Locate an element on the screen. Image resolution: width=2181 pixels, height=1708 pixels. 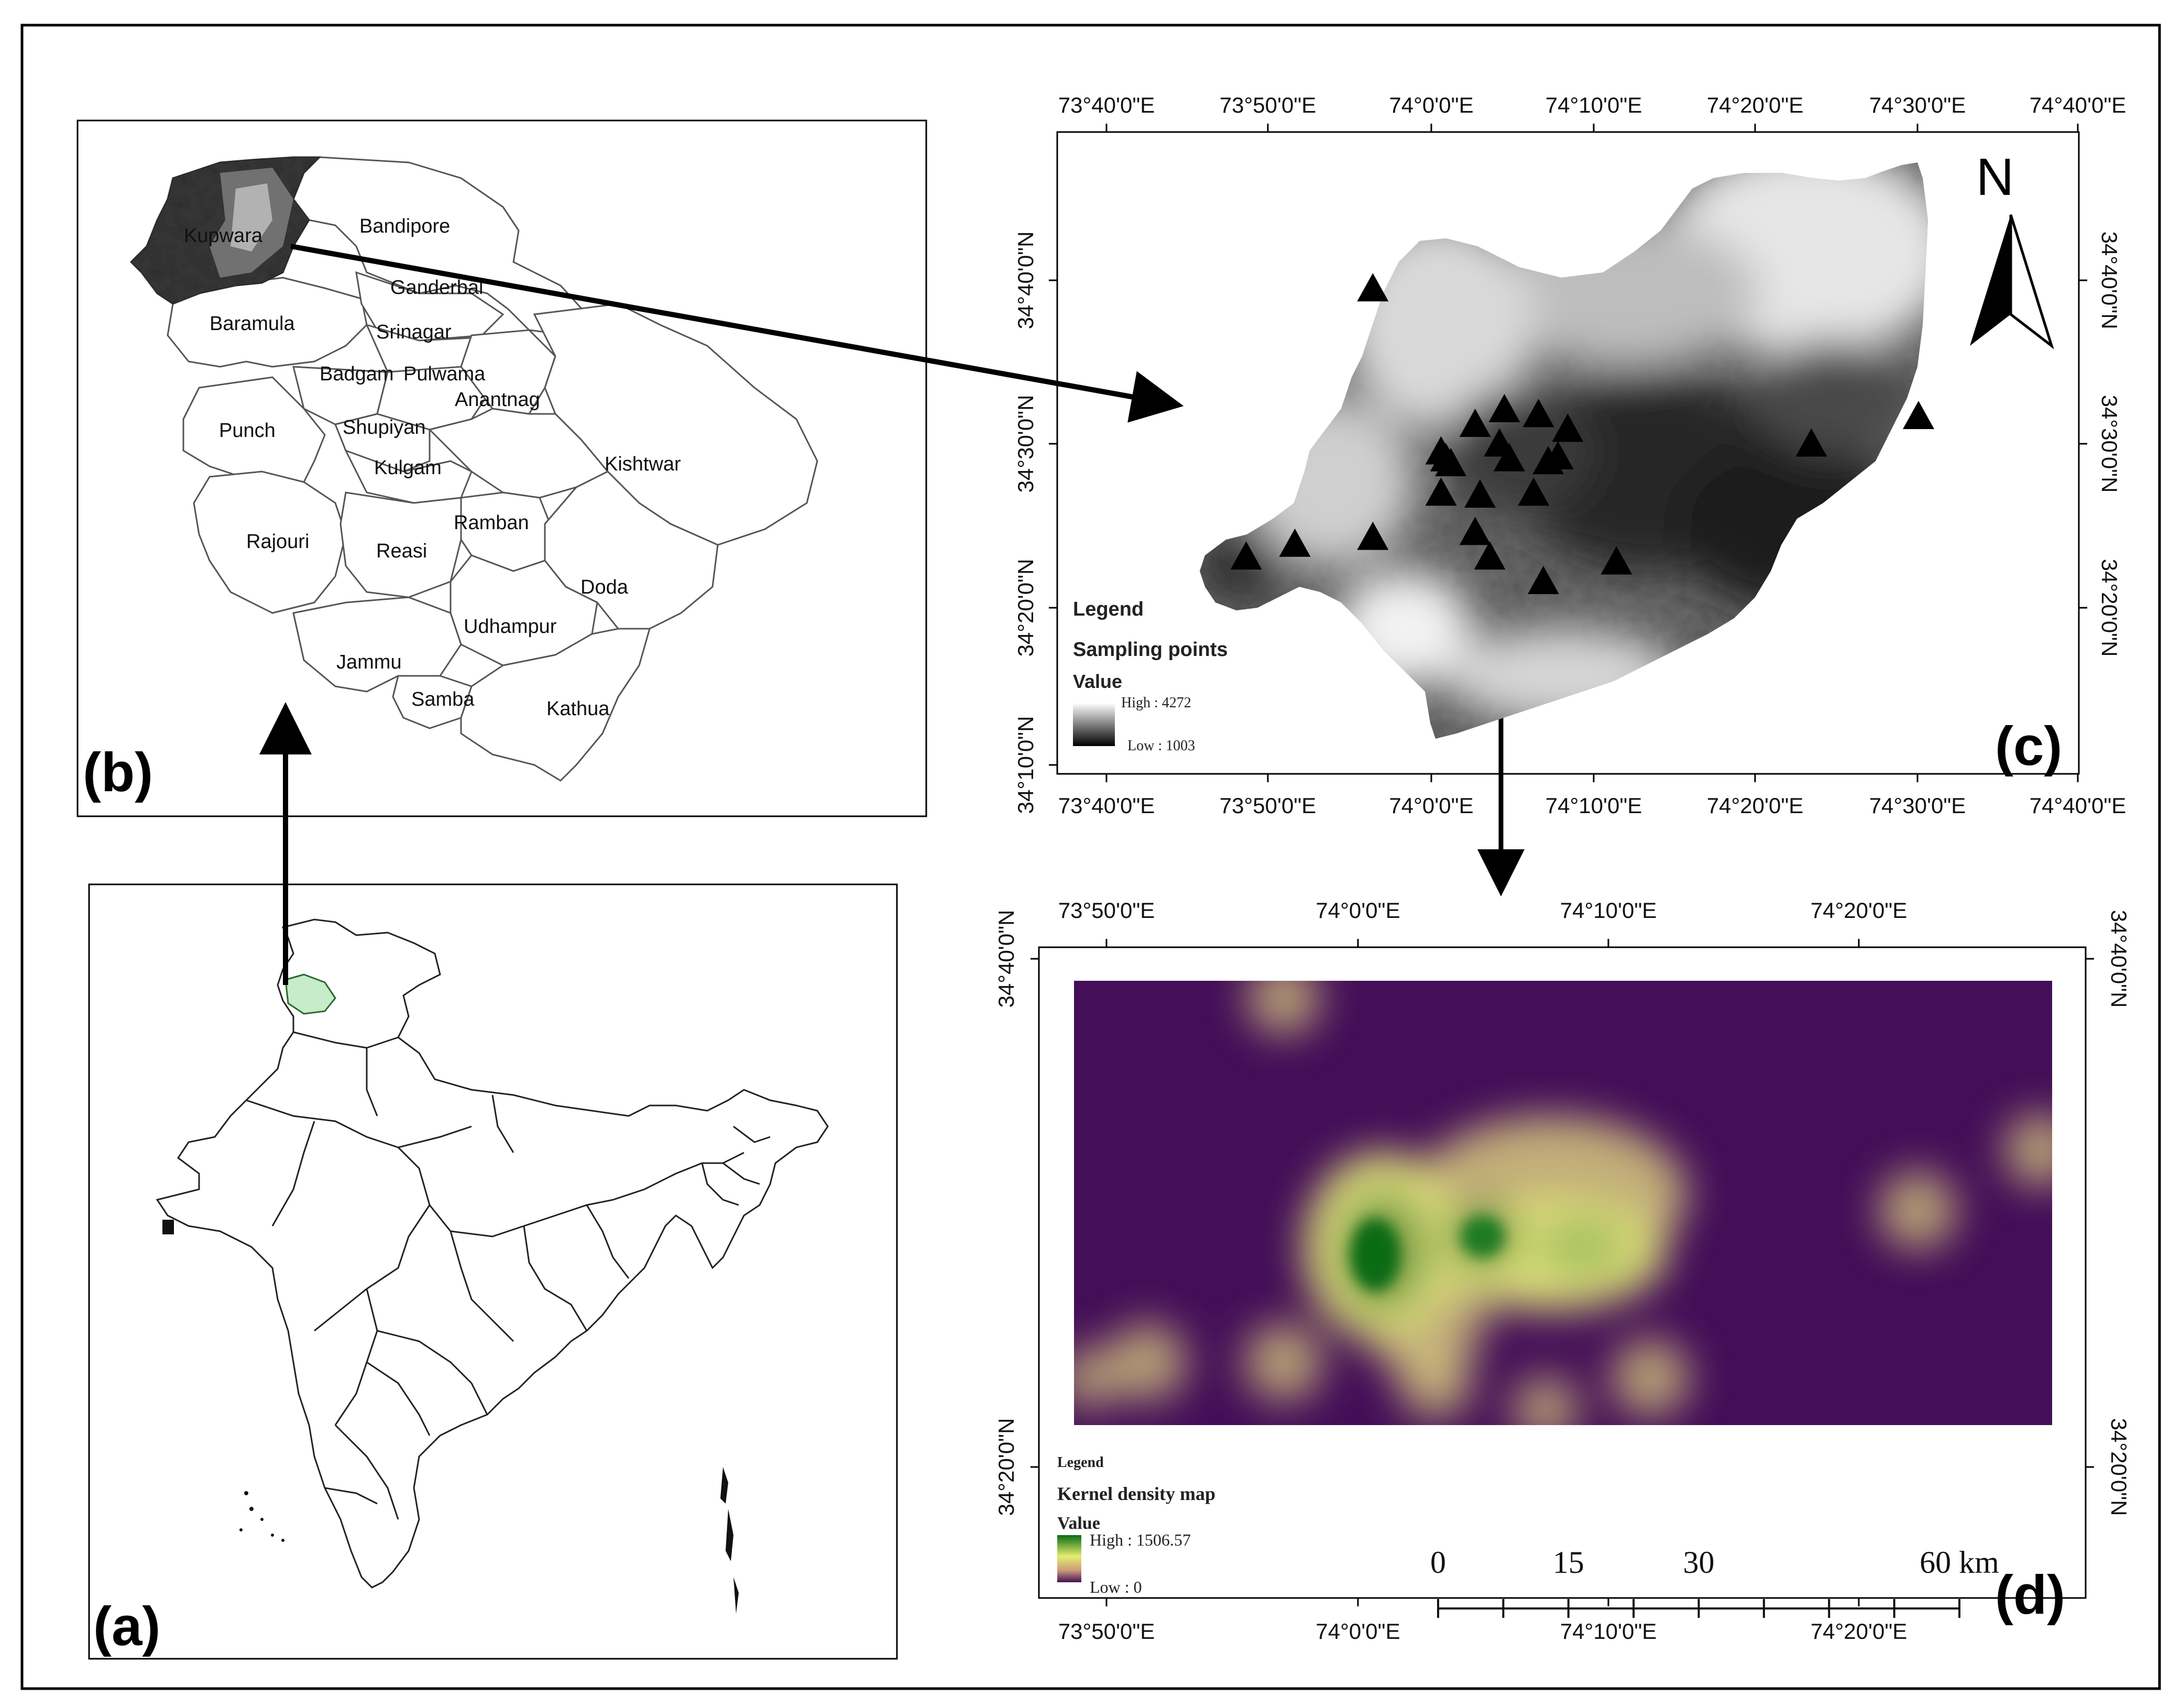
label-srinagar: Srinagar is located at coordinates (414, 332).